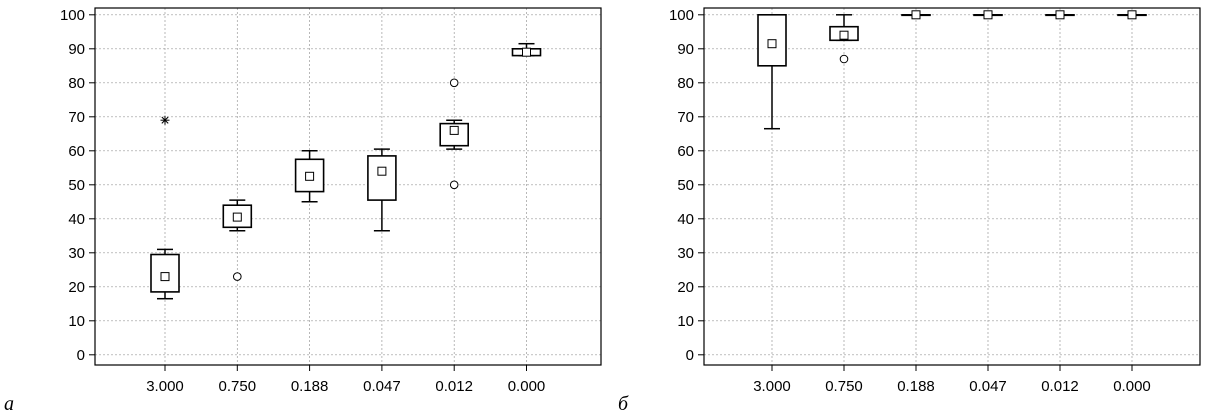 This screenshot has height=418, width=1209. Describe the element at coordinates (623, 404) in the screenshot. I see `panel-label: б` at that location.